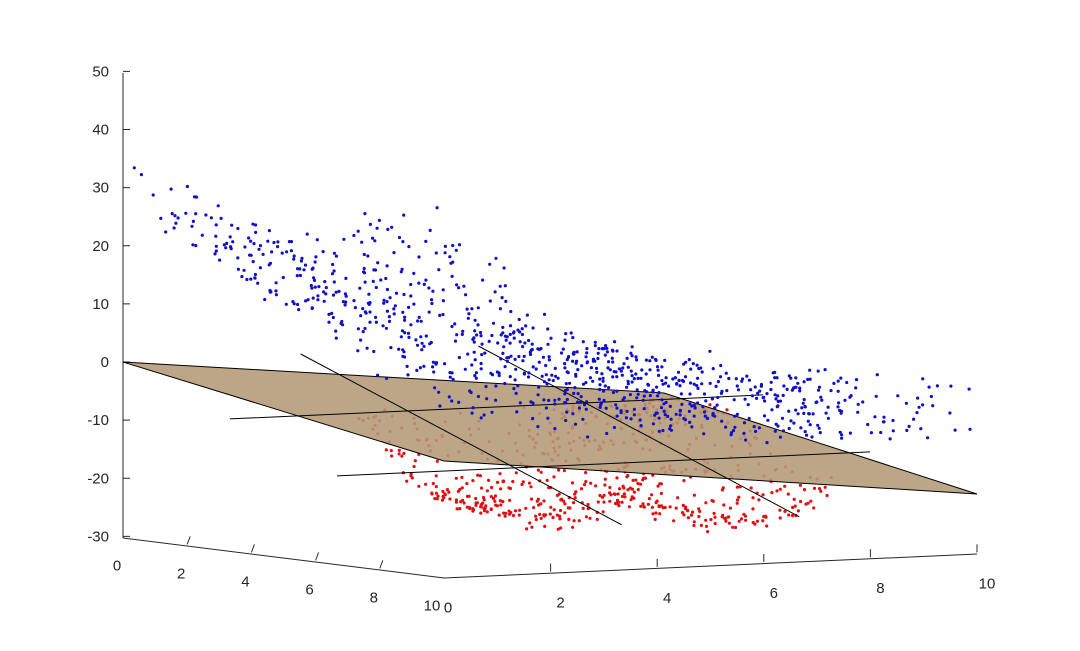  Describe the element at coordinates (560, 603) in the screenshot. I see `y-tick-label: 2` at that location.